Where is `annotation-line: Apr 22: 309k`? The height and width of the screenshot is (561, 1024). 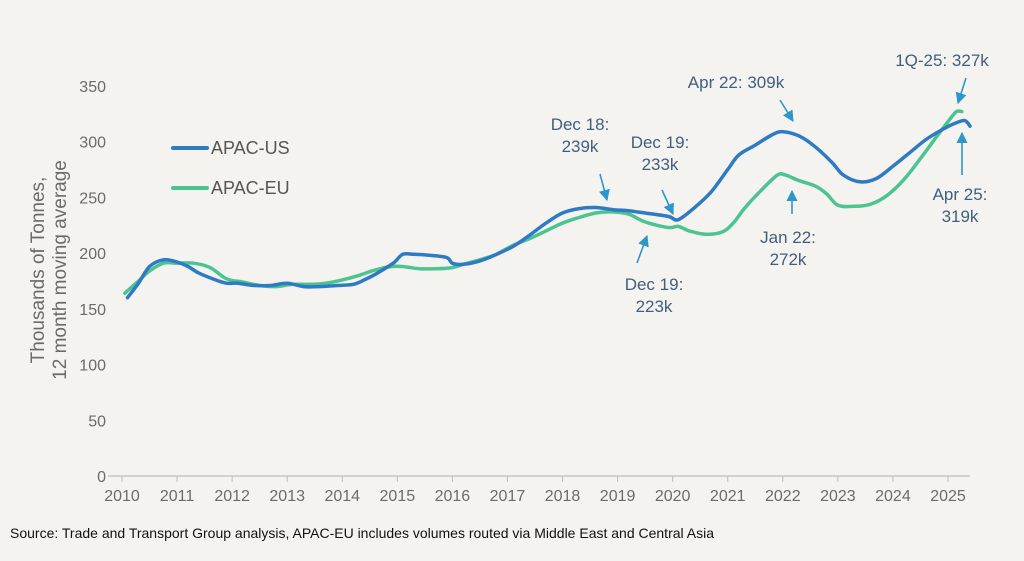 annotation-line: Apr 22: 309k is located at coordinates (736, 82).